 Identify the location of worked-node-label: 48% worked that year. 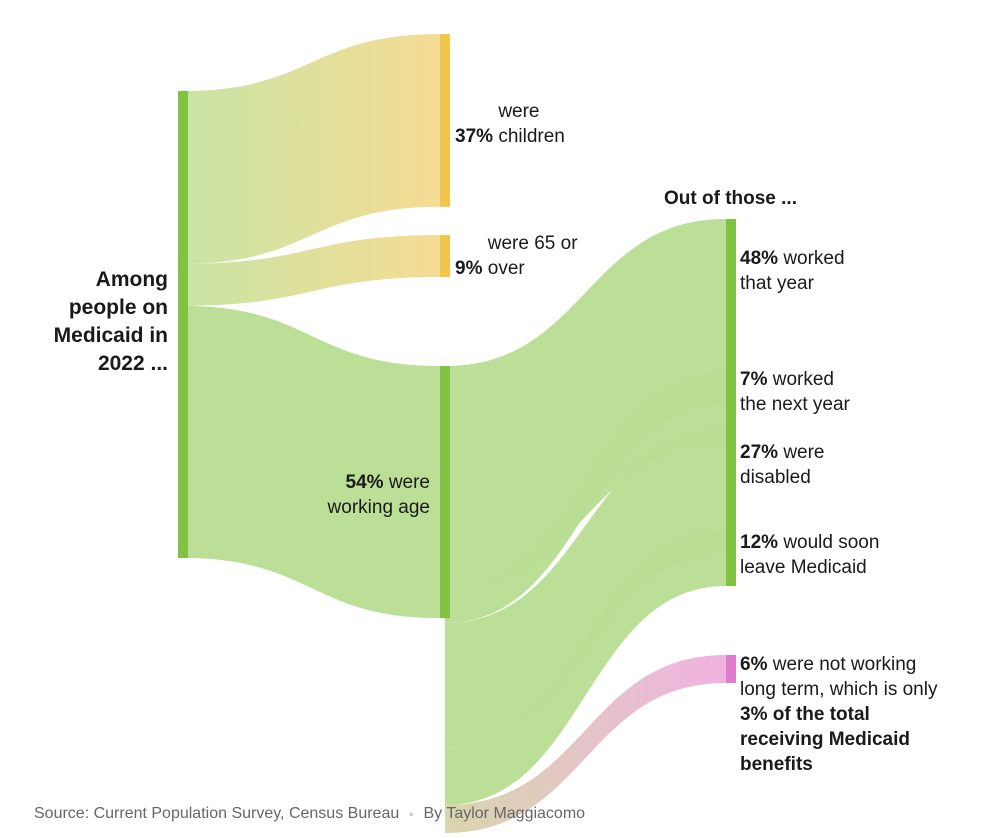
(802, 271).